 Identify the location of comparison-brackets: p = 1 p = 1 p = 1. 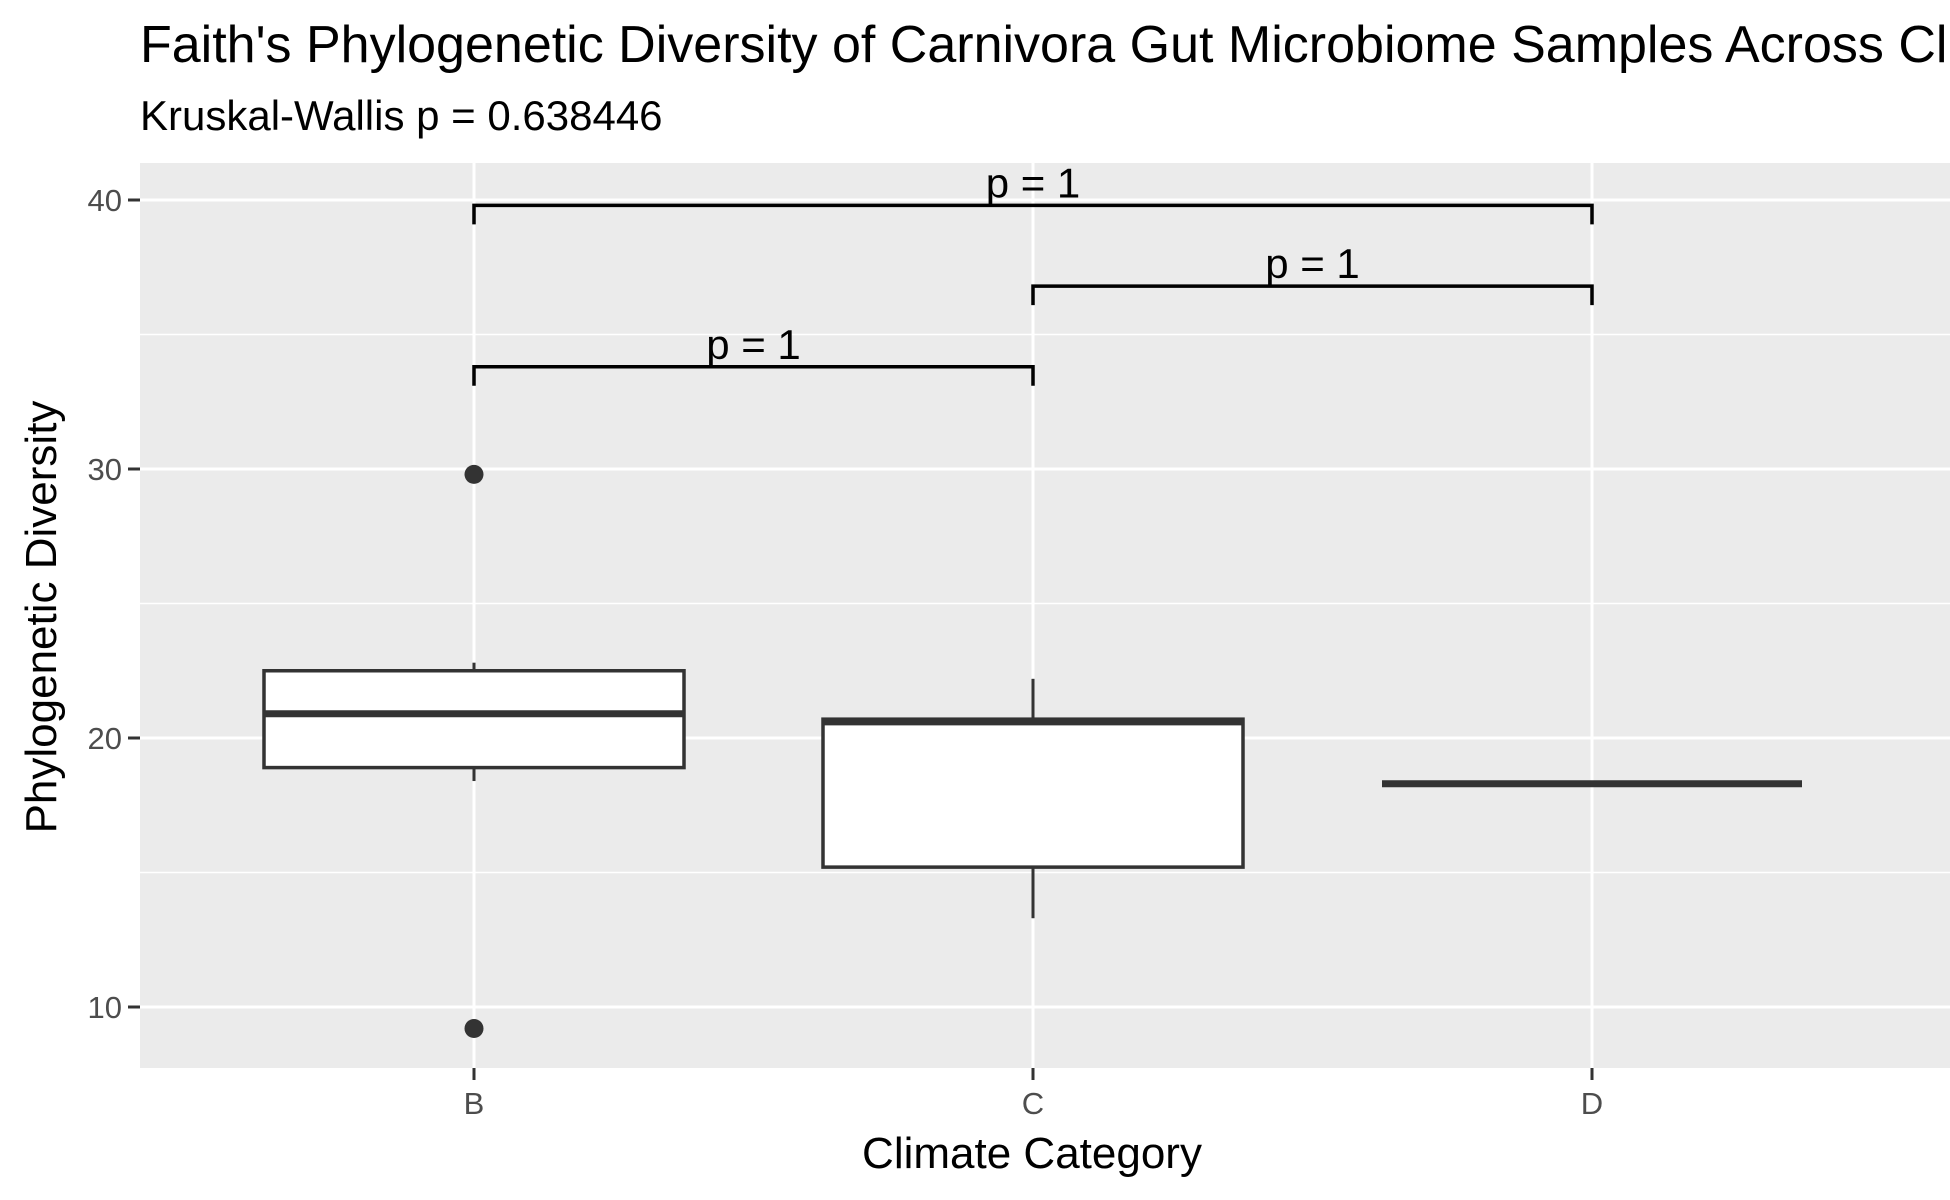
(1033, 272).